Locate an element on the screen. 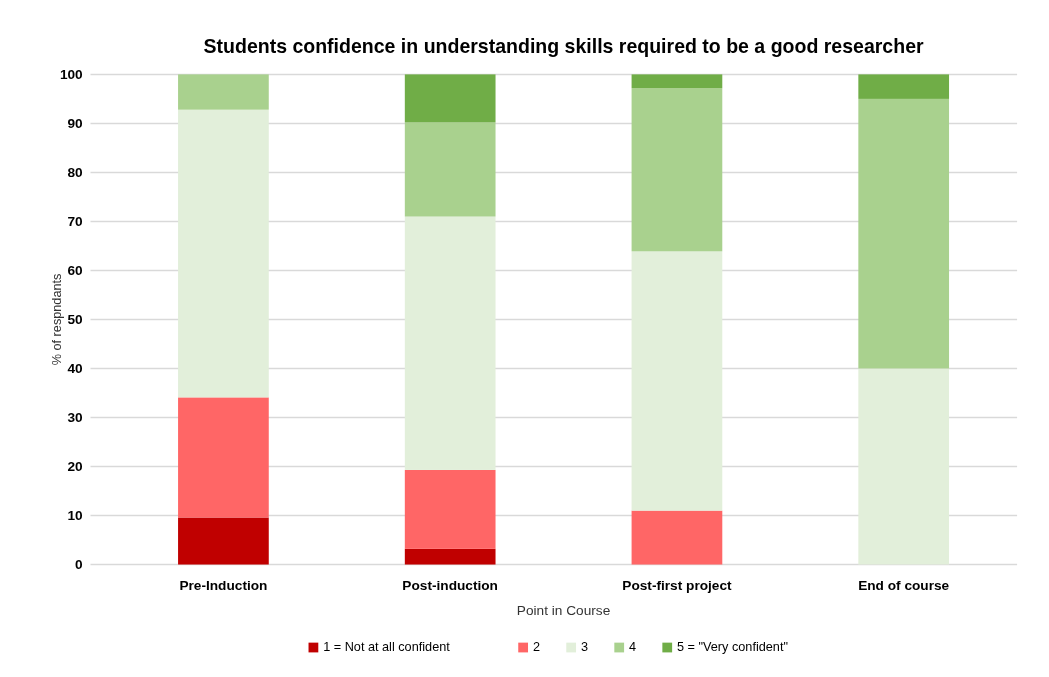 This screenshot has width=1049, height=677. y-tick-label: 80 is located at coordinates (75, 173).